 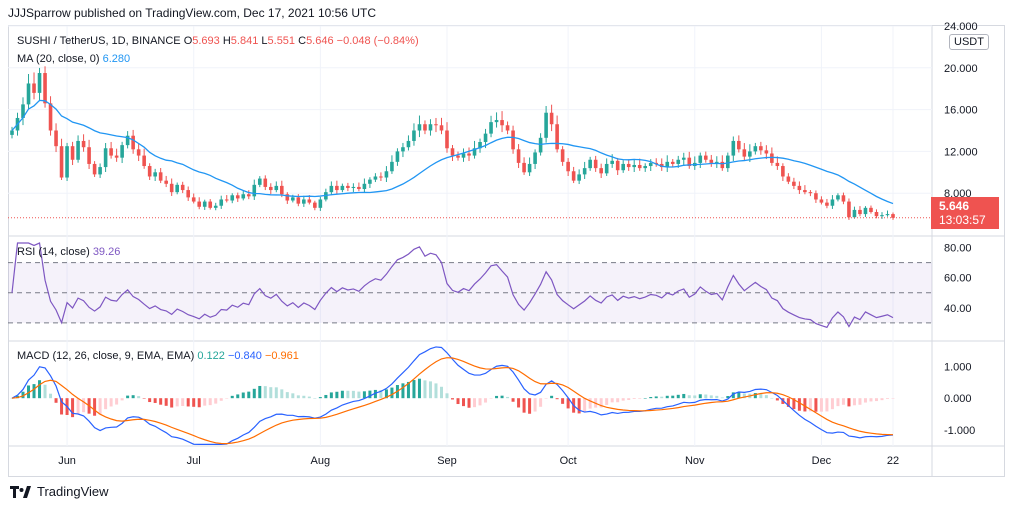 What do you see at coordinates (106, 252) in the screenshot?
I see `rsi-value: 39.26` at bounding box center [106, 252].